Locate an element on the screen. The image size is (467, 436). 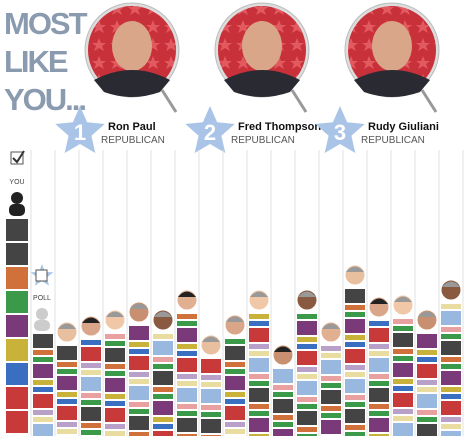
rank-number: 3 is located at coordinates (340, 132).